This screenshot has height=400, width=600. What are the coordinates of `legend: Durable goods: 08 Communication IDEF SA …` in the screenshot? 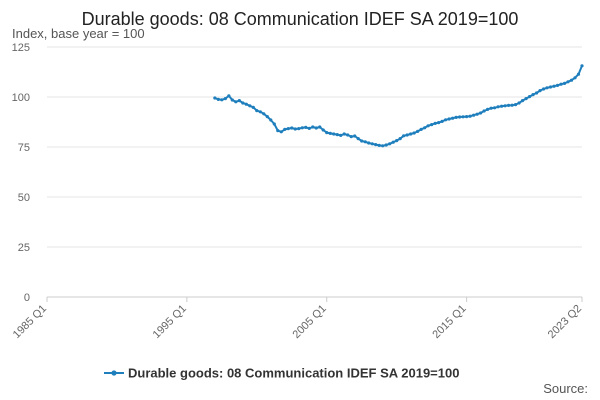 It's located at (281, 373).